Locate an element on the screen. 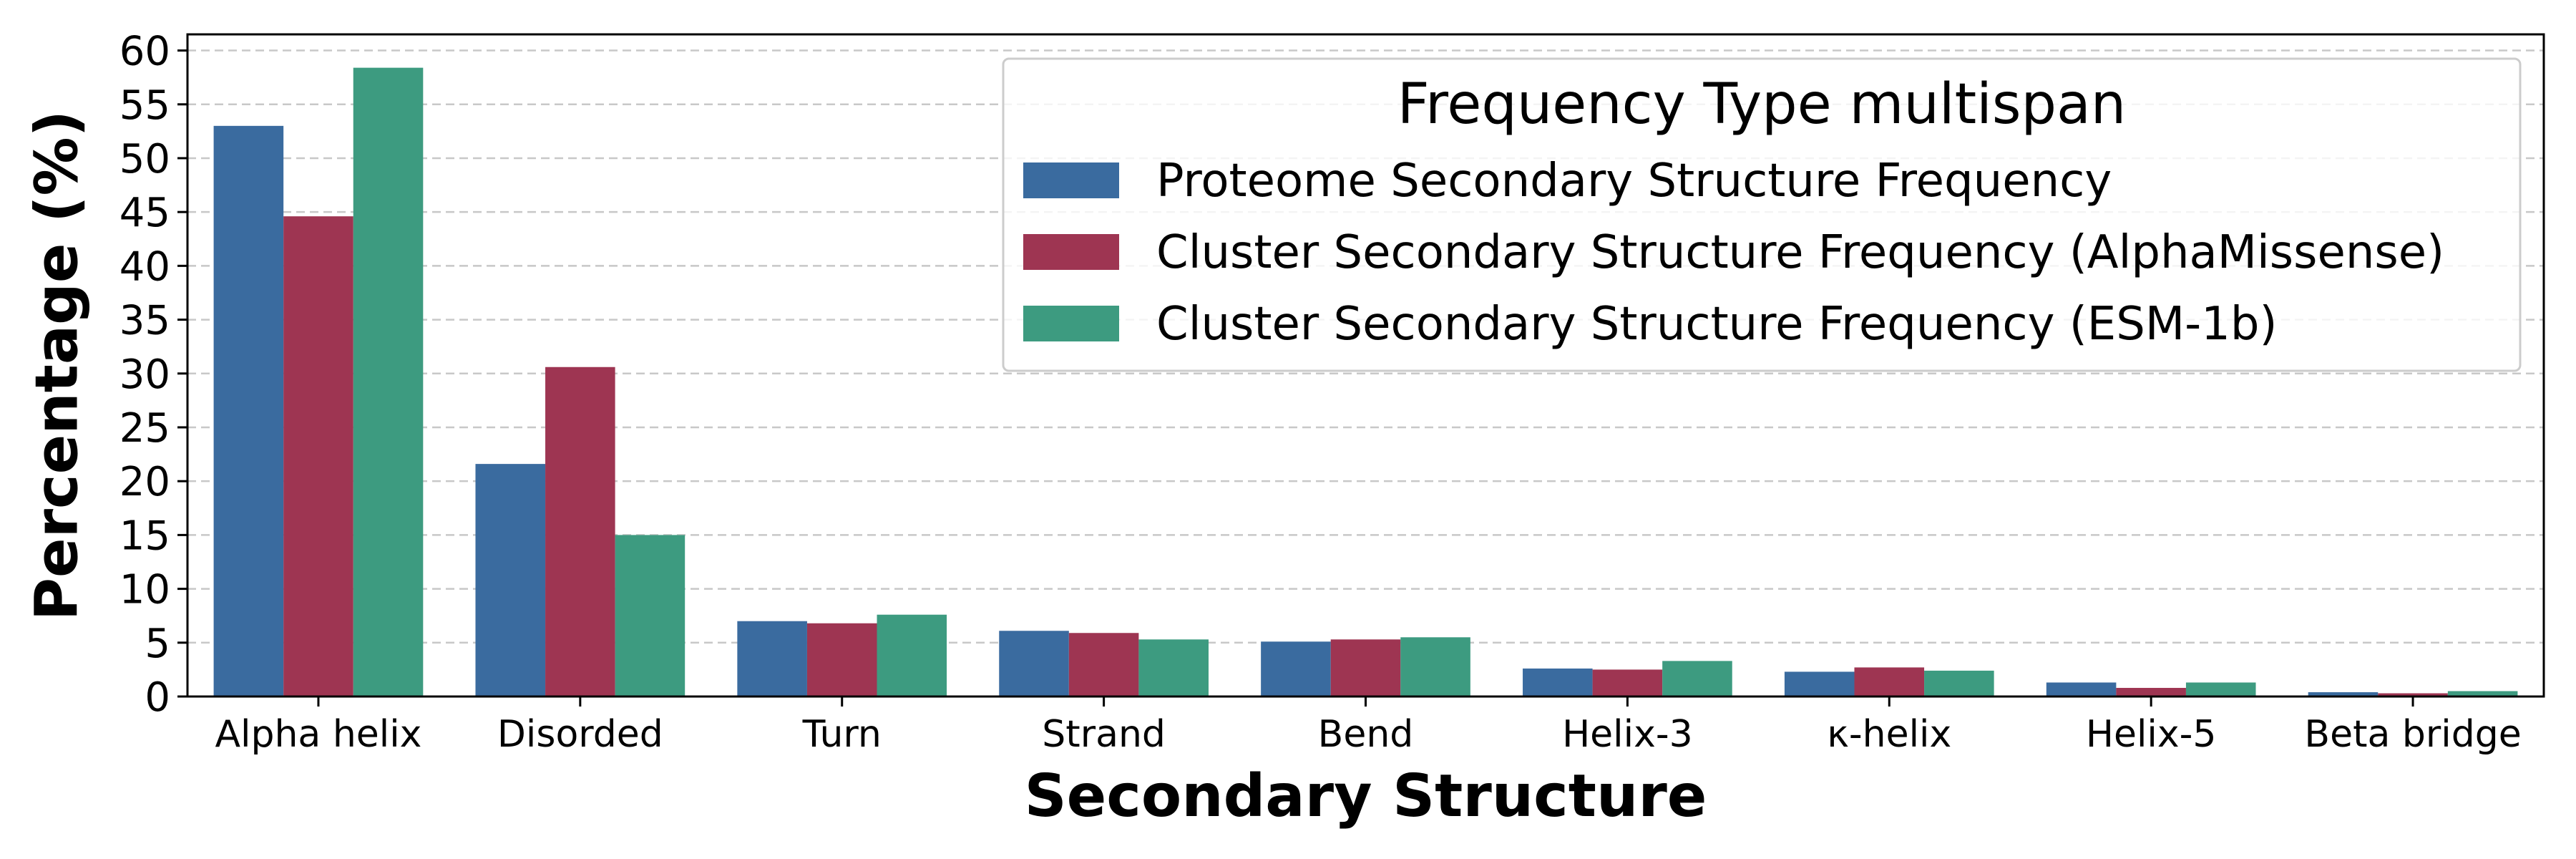  y-tick-label: 40 is located at coordinates (144, 266).